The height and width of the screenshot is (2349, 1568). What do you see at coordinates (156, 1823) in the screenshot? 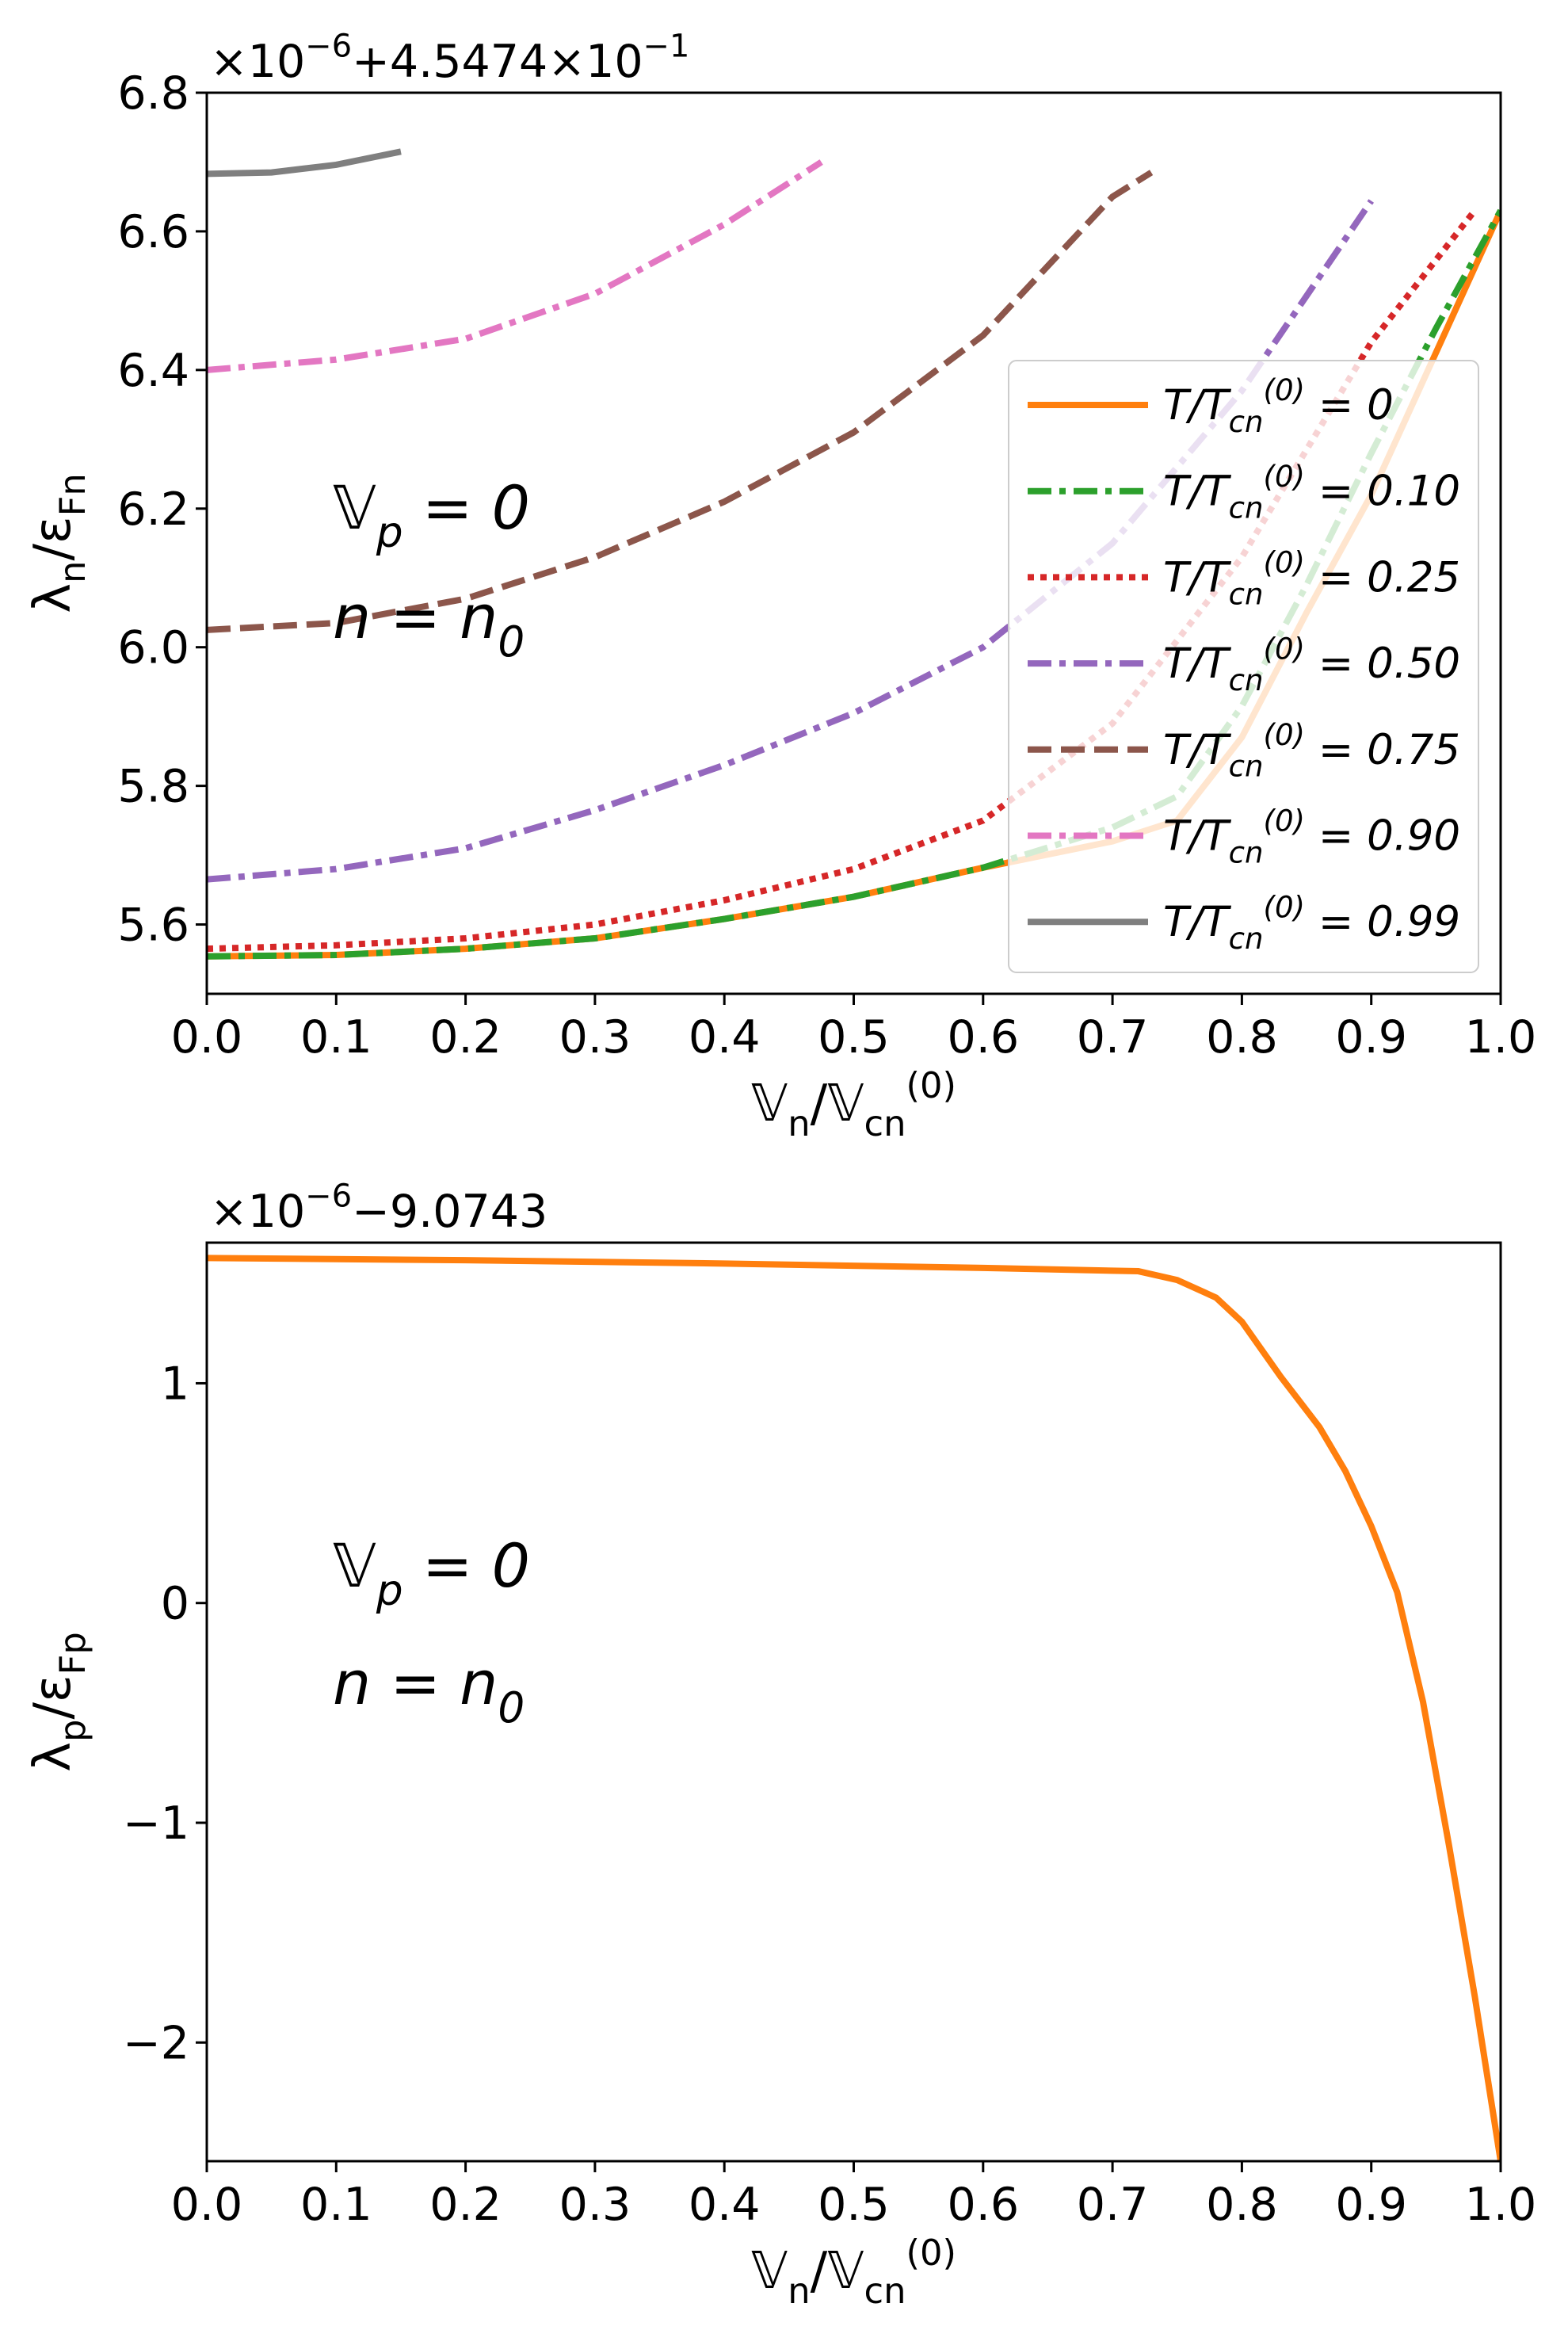
I see `y-tick-label: −1` at bounding box center [156, 1823].